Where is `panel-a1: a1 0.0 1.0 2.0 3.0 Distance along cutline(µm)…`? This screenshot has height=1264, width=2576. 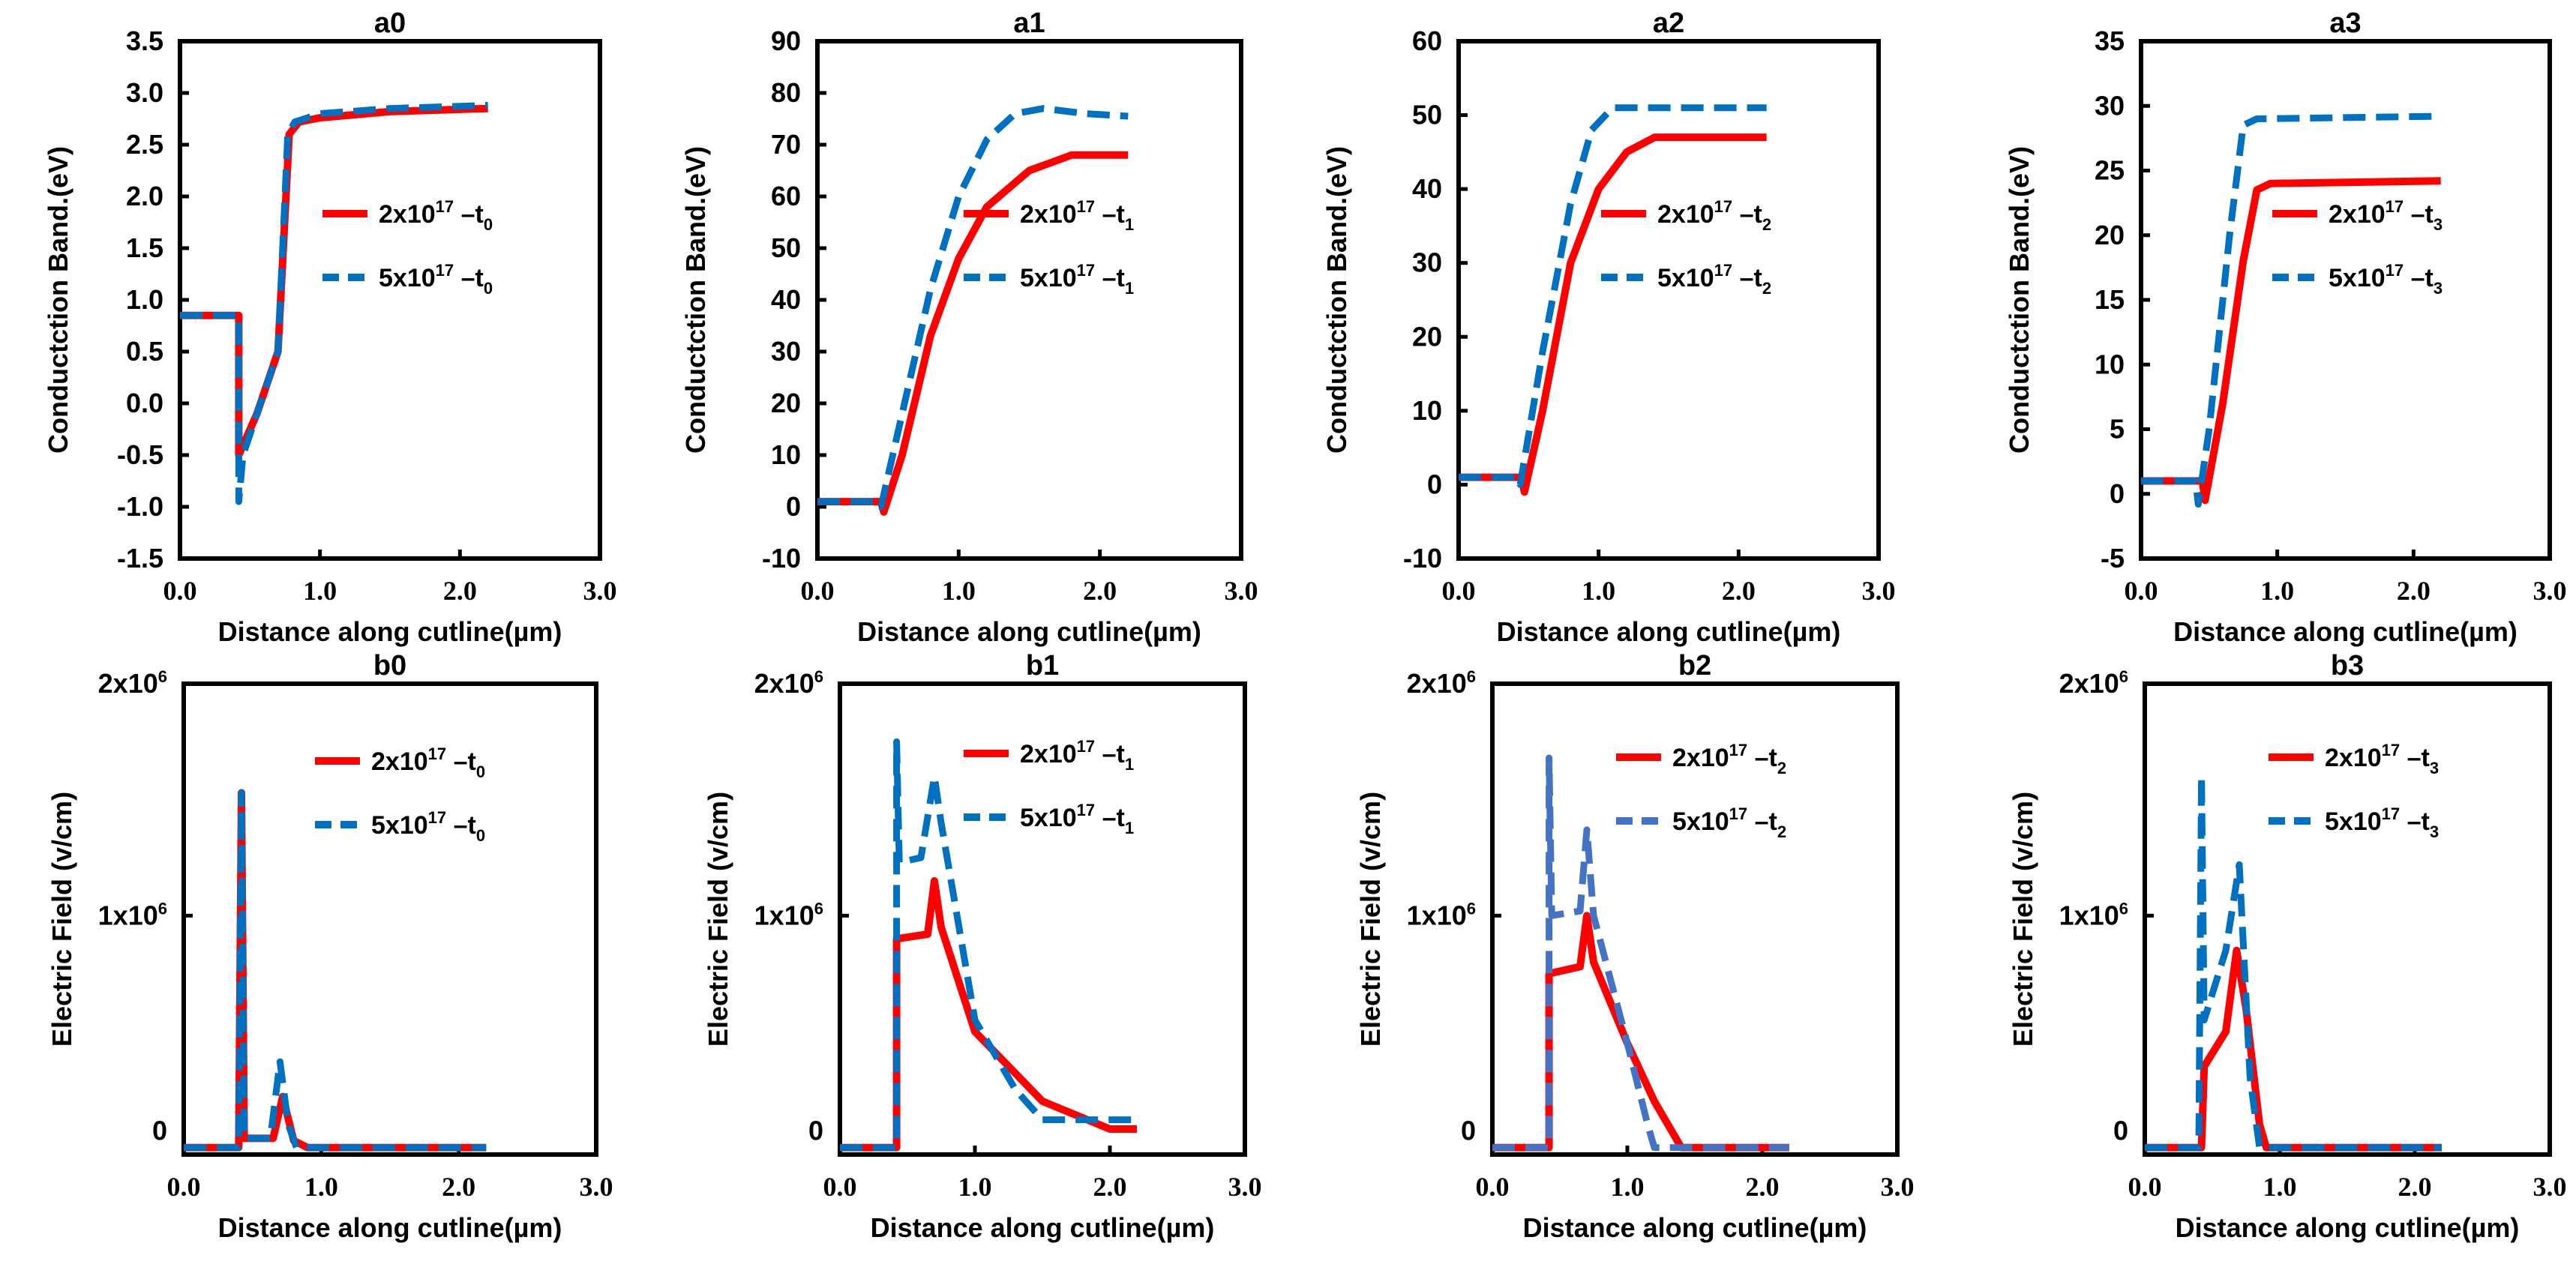 panel-a1: a1 0.0 1.0 2.0 3.0 Distance along cutline(µm)… is located at coordinates (969, 327).